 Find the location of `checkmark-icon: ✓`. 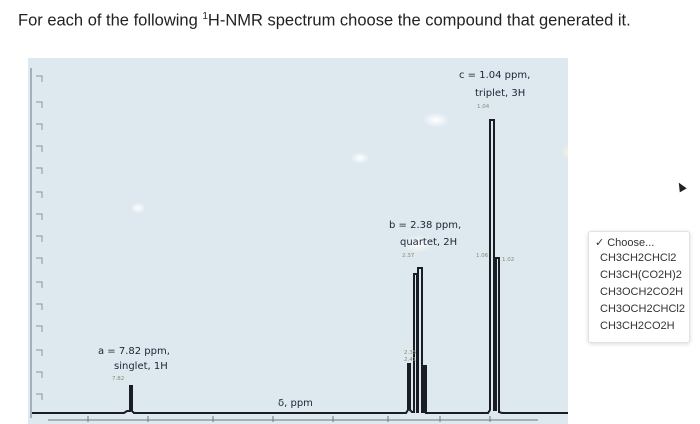

checkmark-icon: ✓ is located at coordinates (600, 243).